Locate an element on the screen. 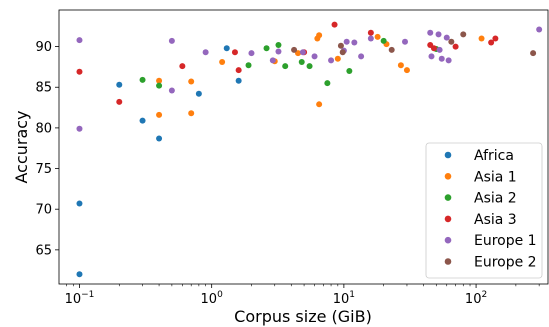 The height and width of the screenshot is (327, 549). legend-box is located at coordinates (484, 210).